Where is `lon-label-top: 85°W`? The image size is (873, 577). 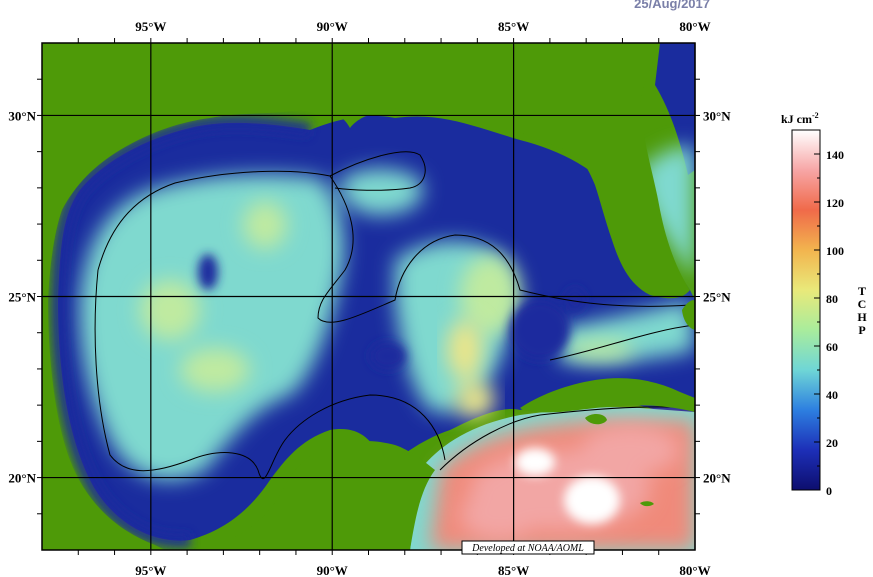
lon-label-top: 85°W is located at coordinates (513, 26).